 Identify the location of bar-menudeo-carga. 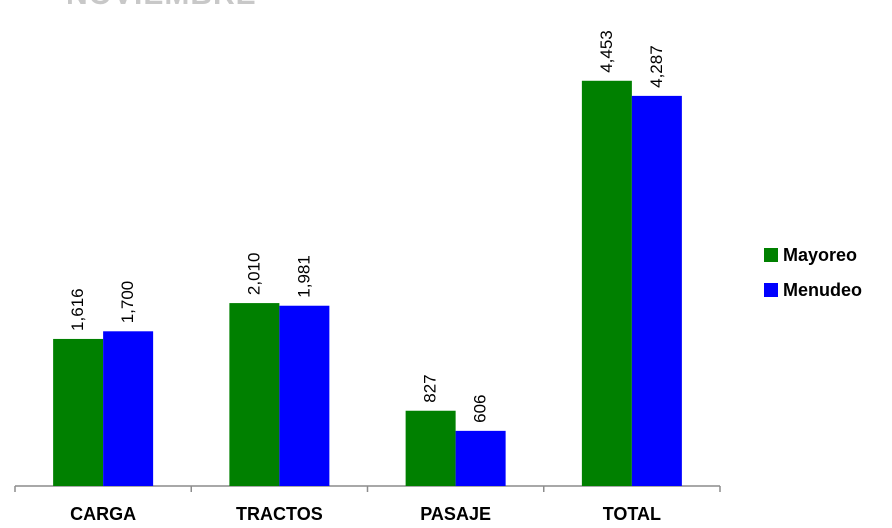
(128, 408).